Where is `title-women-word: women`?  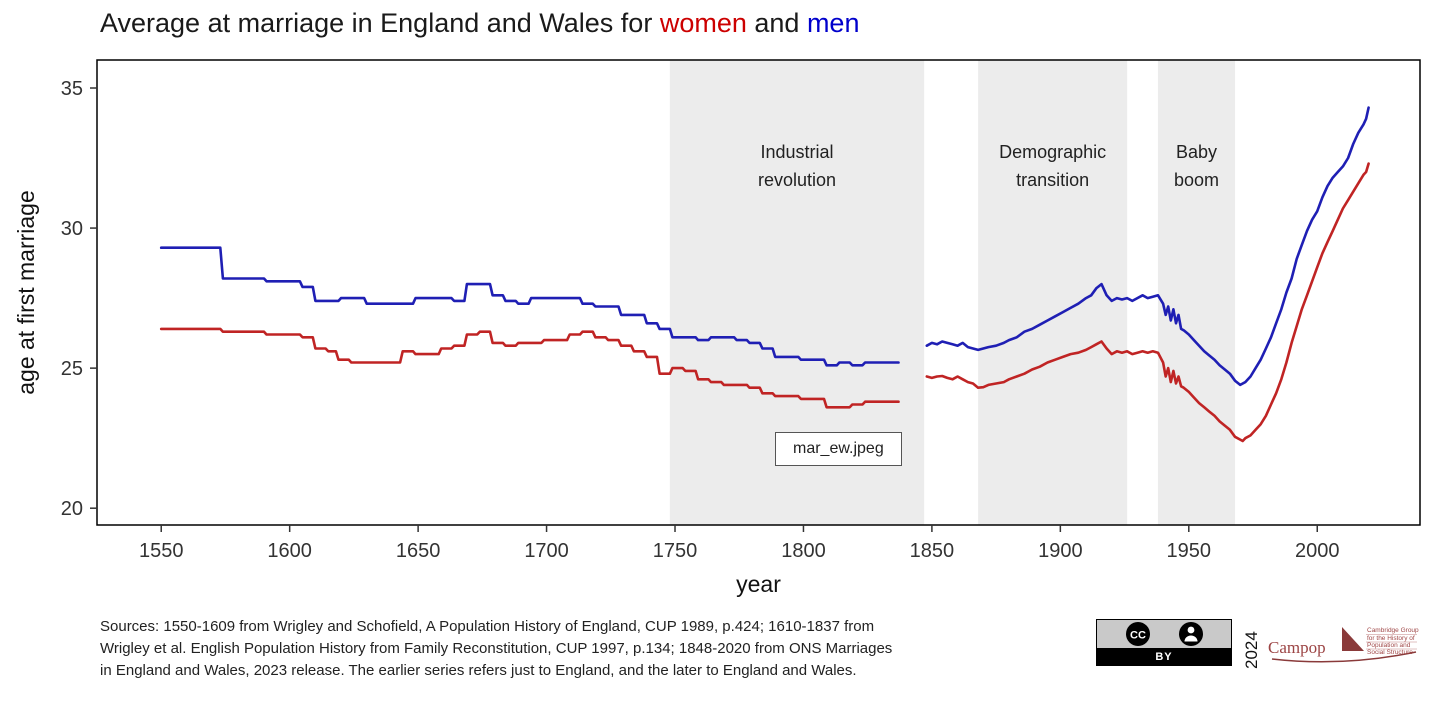 title-women-word: women is located at coordinates (703, 23).